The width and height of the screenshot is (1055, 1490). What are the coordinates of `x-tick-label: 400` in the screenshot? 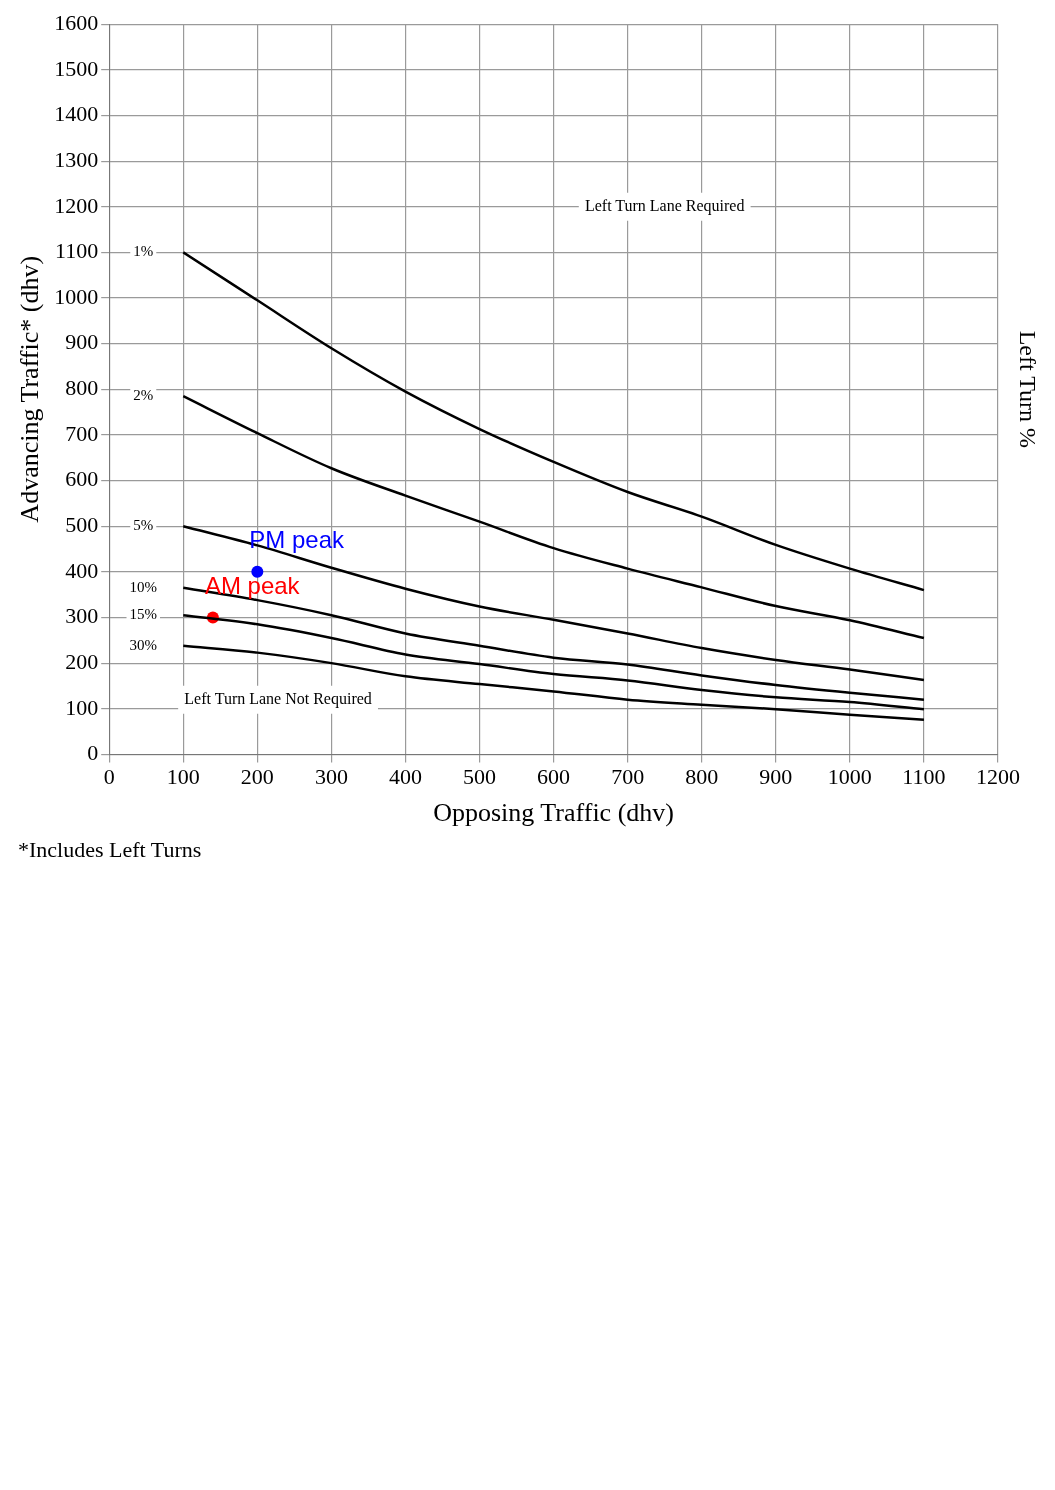 It's located at (405, 777).